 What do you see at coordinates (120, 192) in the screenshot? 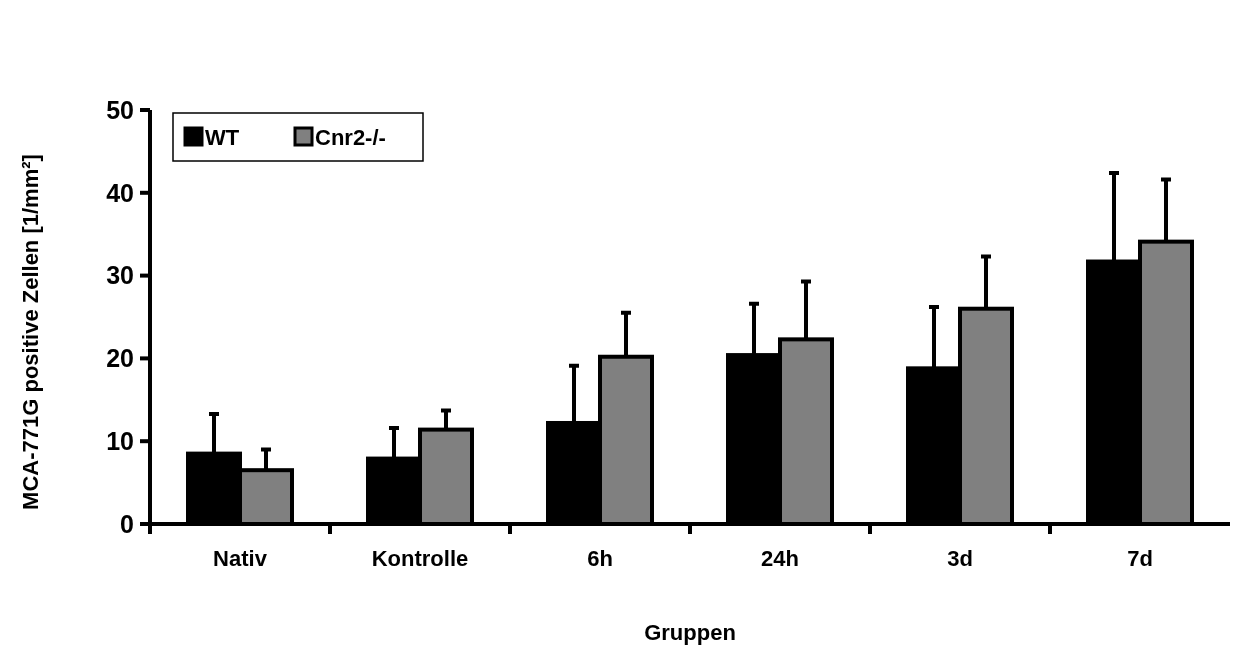
I see `y-tick-label: 40` at bounding box center [120, 192].